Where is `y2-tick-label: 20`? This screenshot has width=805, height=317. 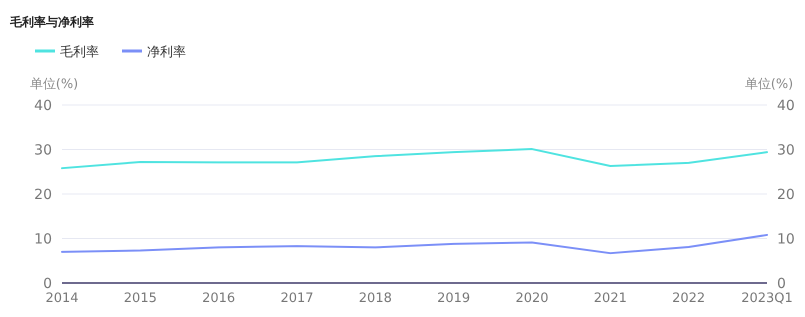 y2-tick-label: 20 is located at coordinates (786, 195).